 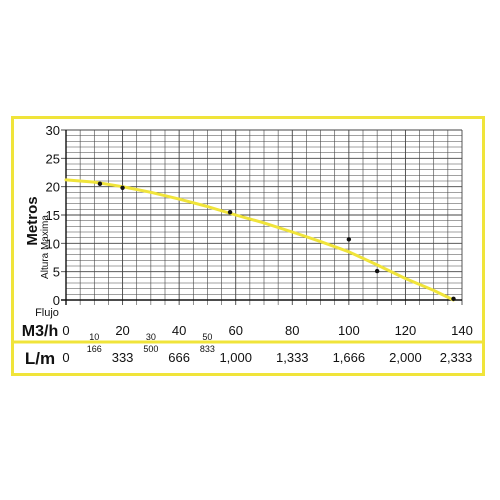 I want to click on y-tick-label: 5, so click(x=56, y=272).